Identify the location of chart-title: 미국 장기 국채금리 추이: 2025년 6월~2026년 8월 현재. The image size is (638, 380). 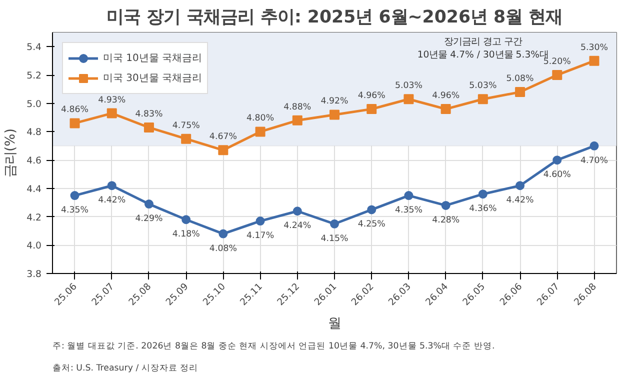
(334, 18).